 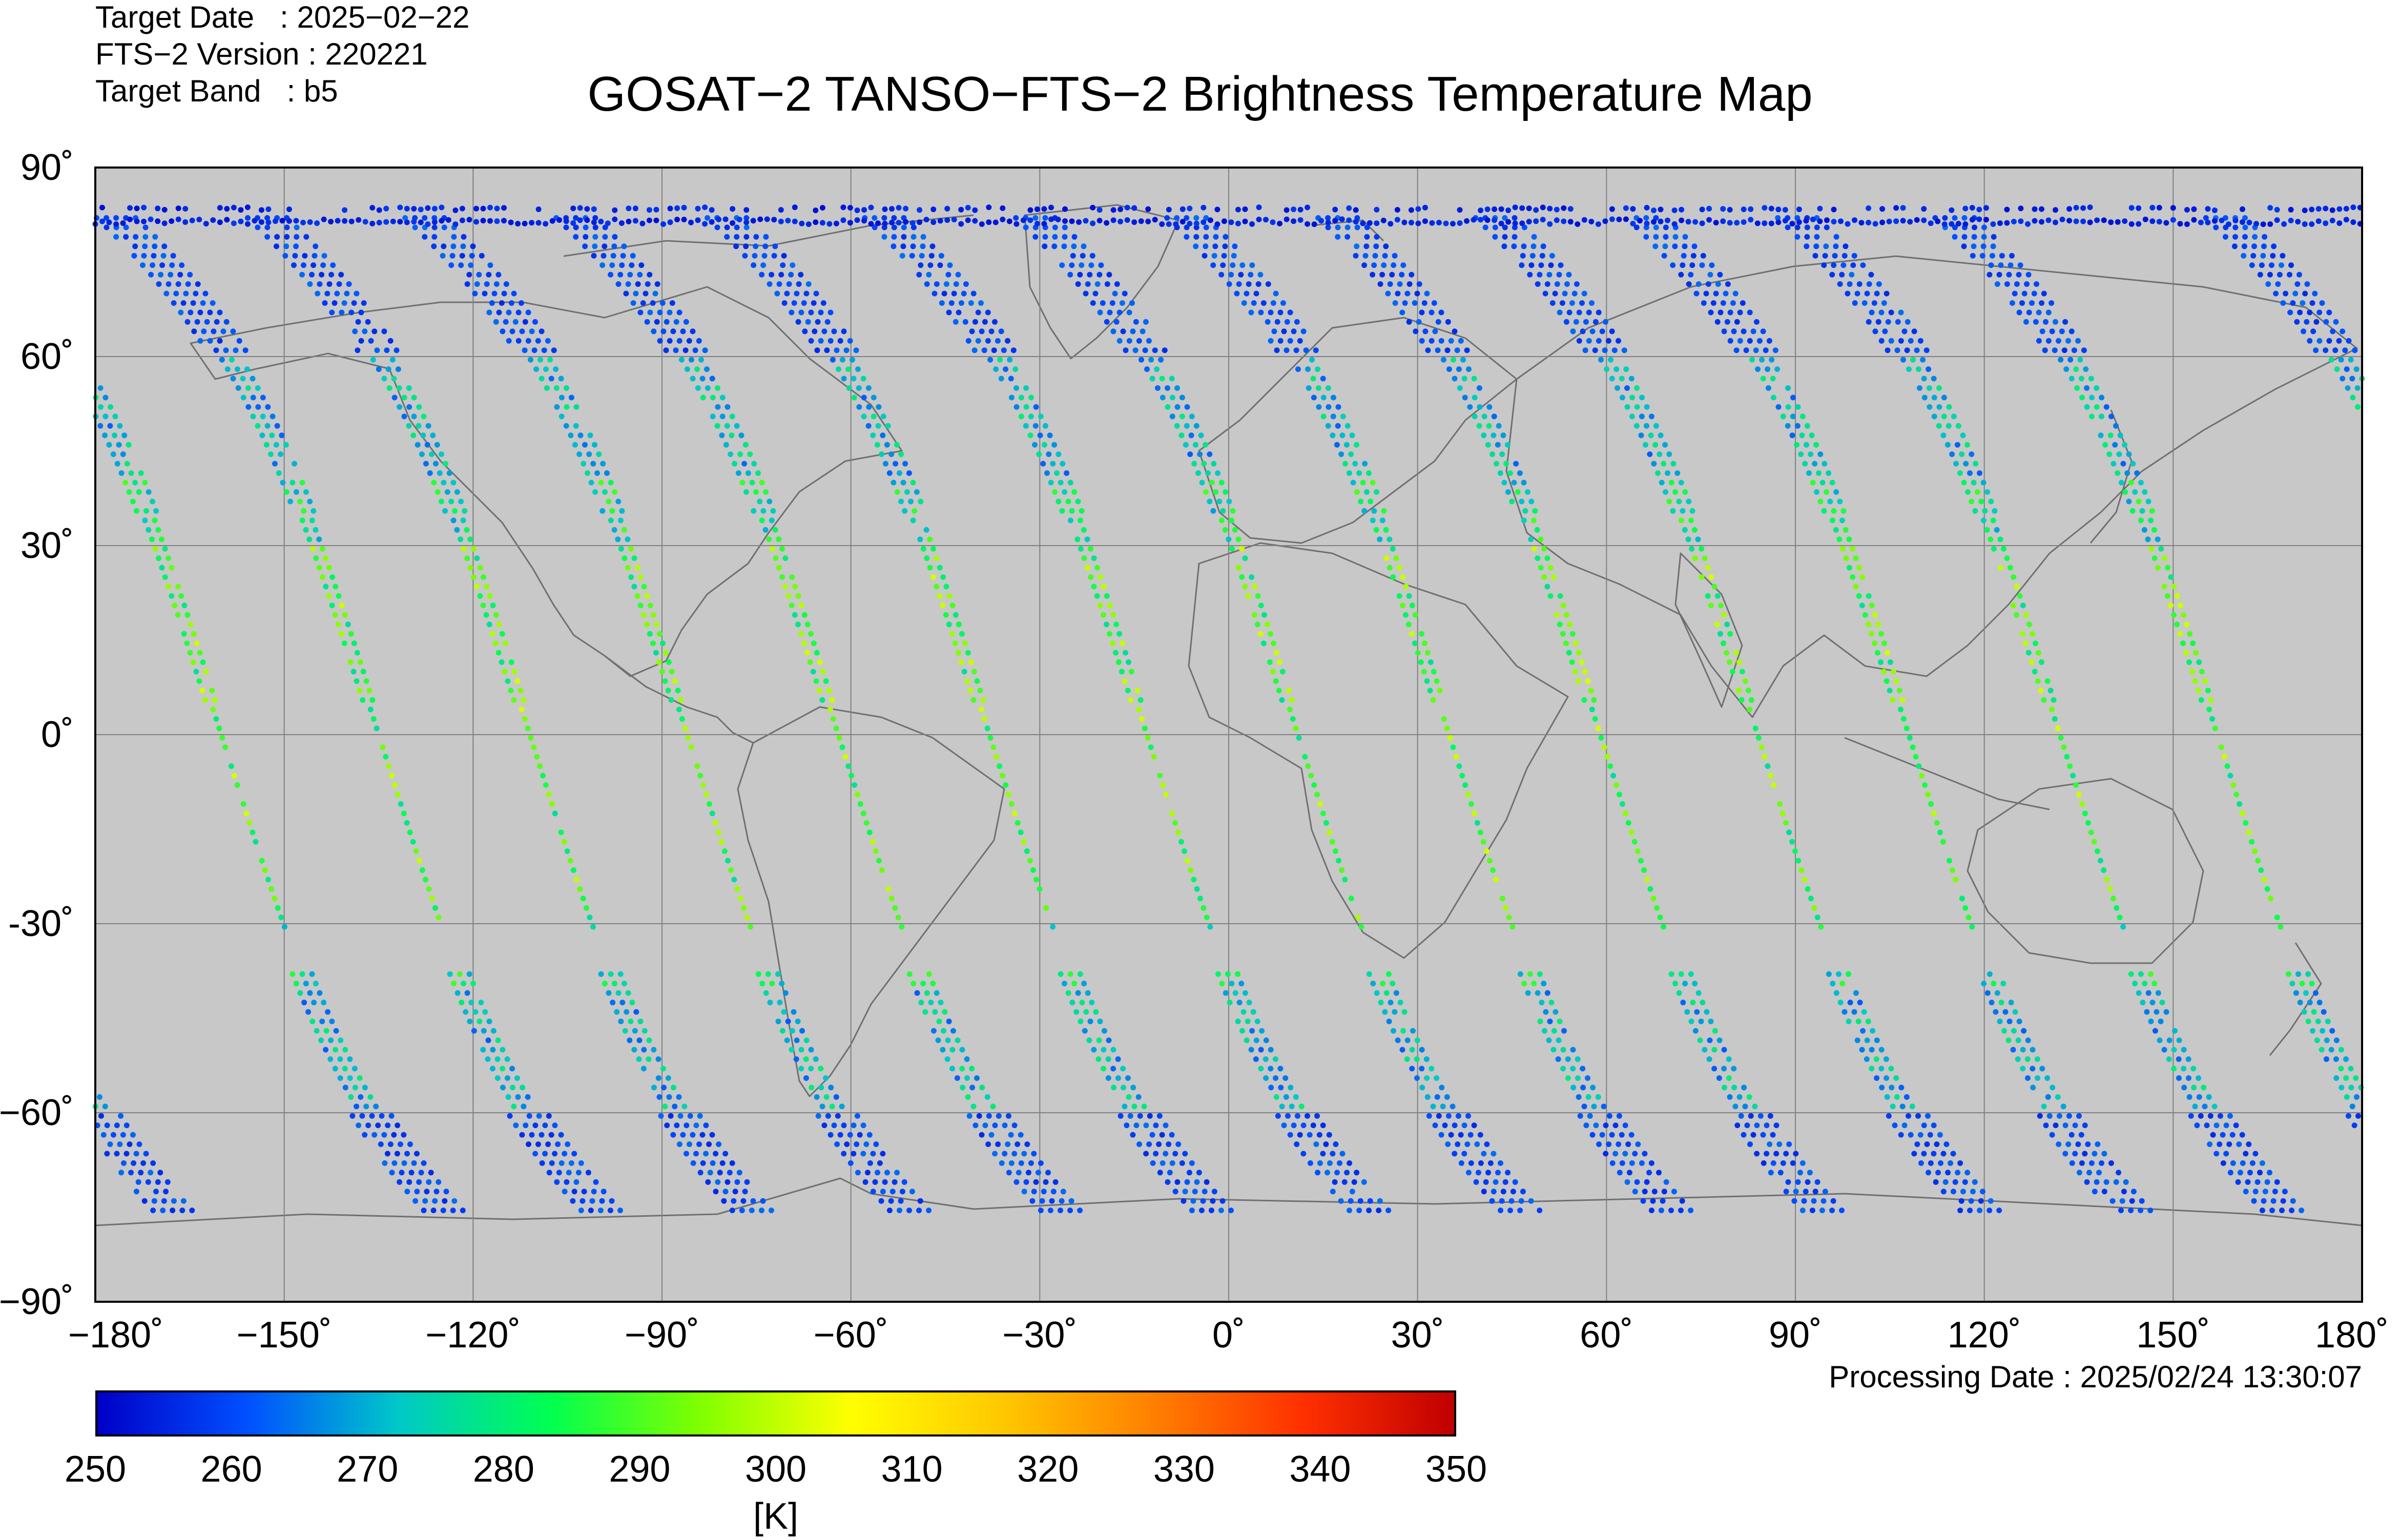 What do you see at coordinates (1378, 750) in the screenshot?
I see `coastline-africa` at bounding box center [1378, 750].